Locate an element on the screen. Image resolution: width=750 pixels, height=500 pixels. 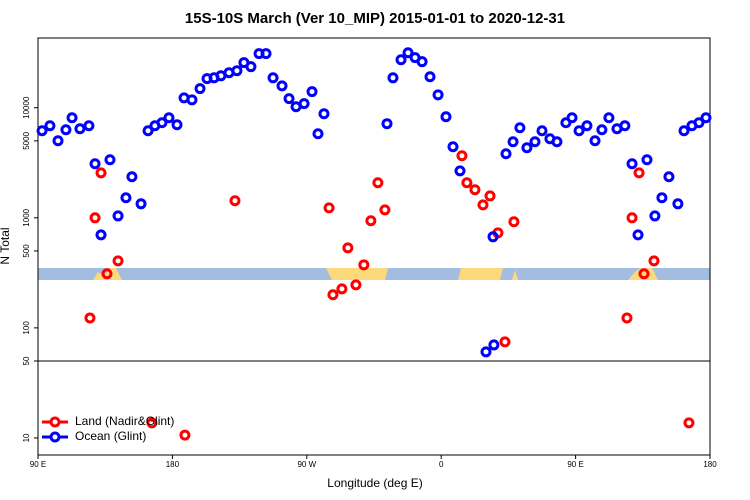
y-tick-label: 5000 is located at coordinates (26, 140).